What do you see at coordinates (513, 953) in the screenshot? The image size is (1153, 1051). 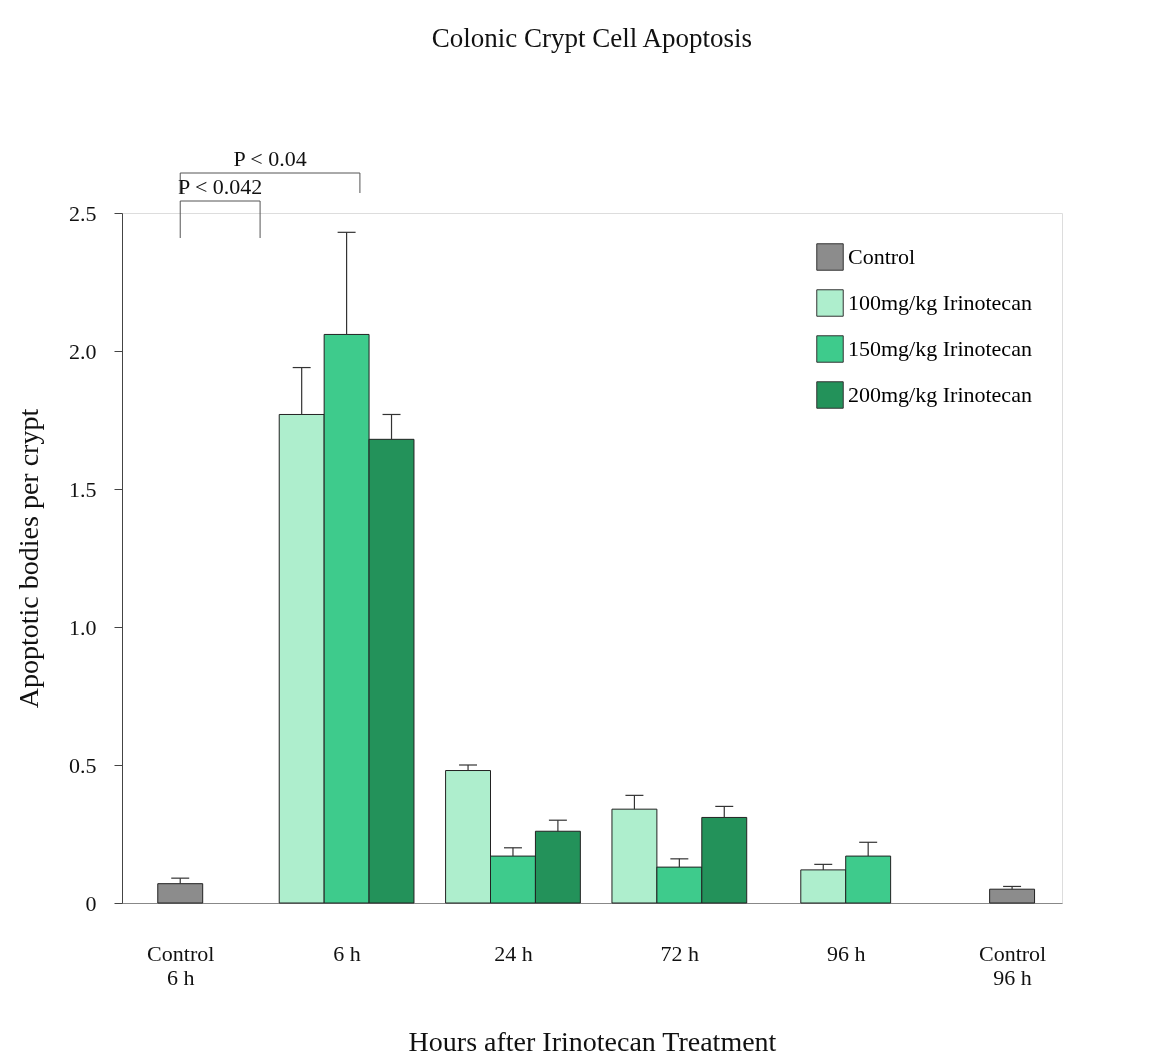 I see `x-tick-label: 24 h` at bounding box center [513, 953].